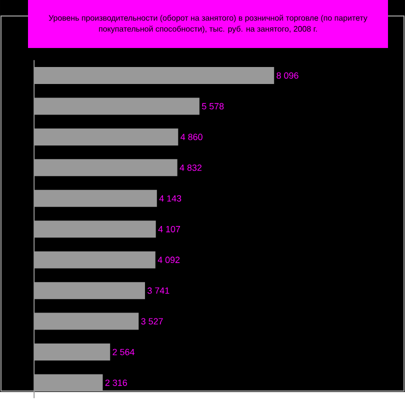 The height and width of the screenshot is (399, 405). Describe the element at coordinates (159, 291) in the screenshot. I see `data-label: 3 741` at that location.